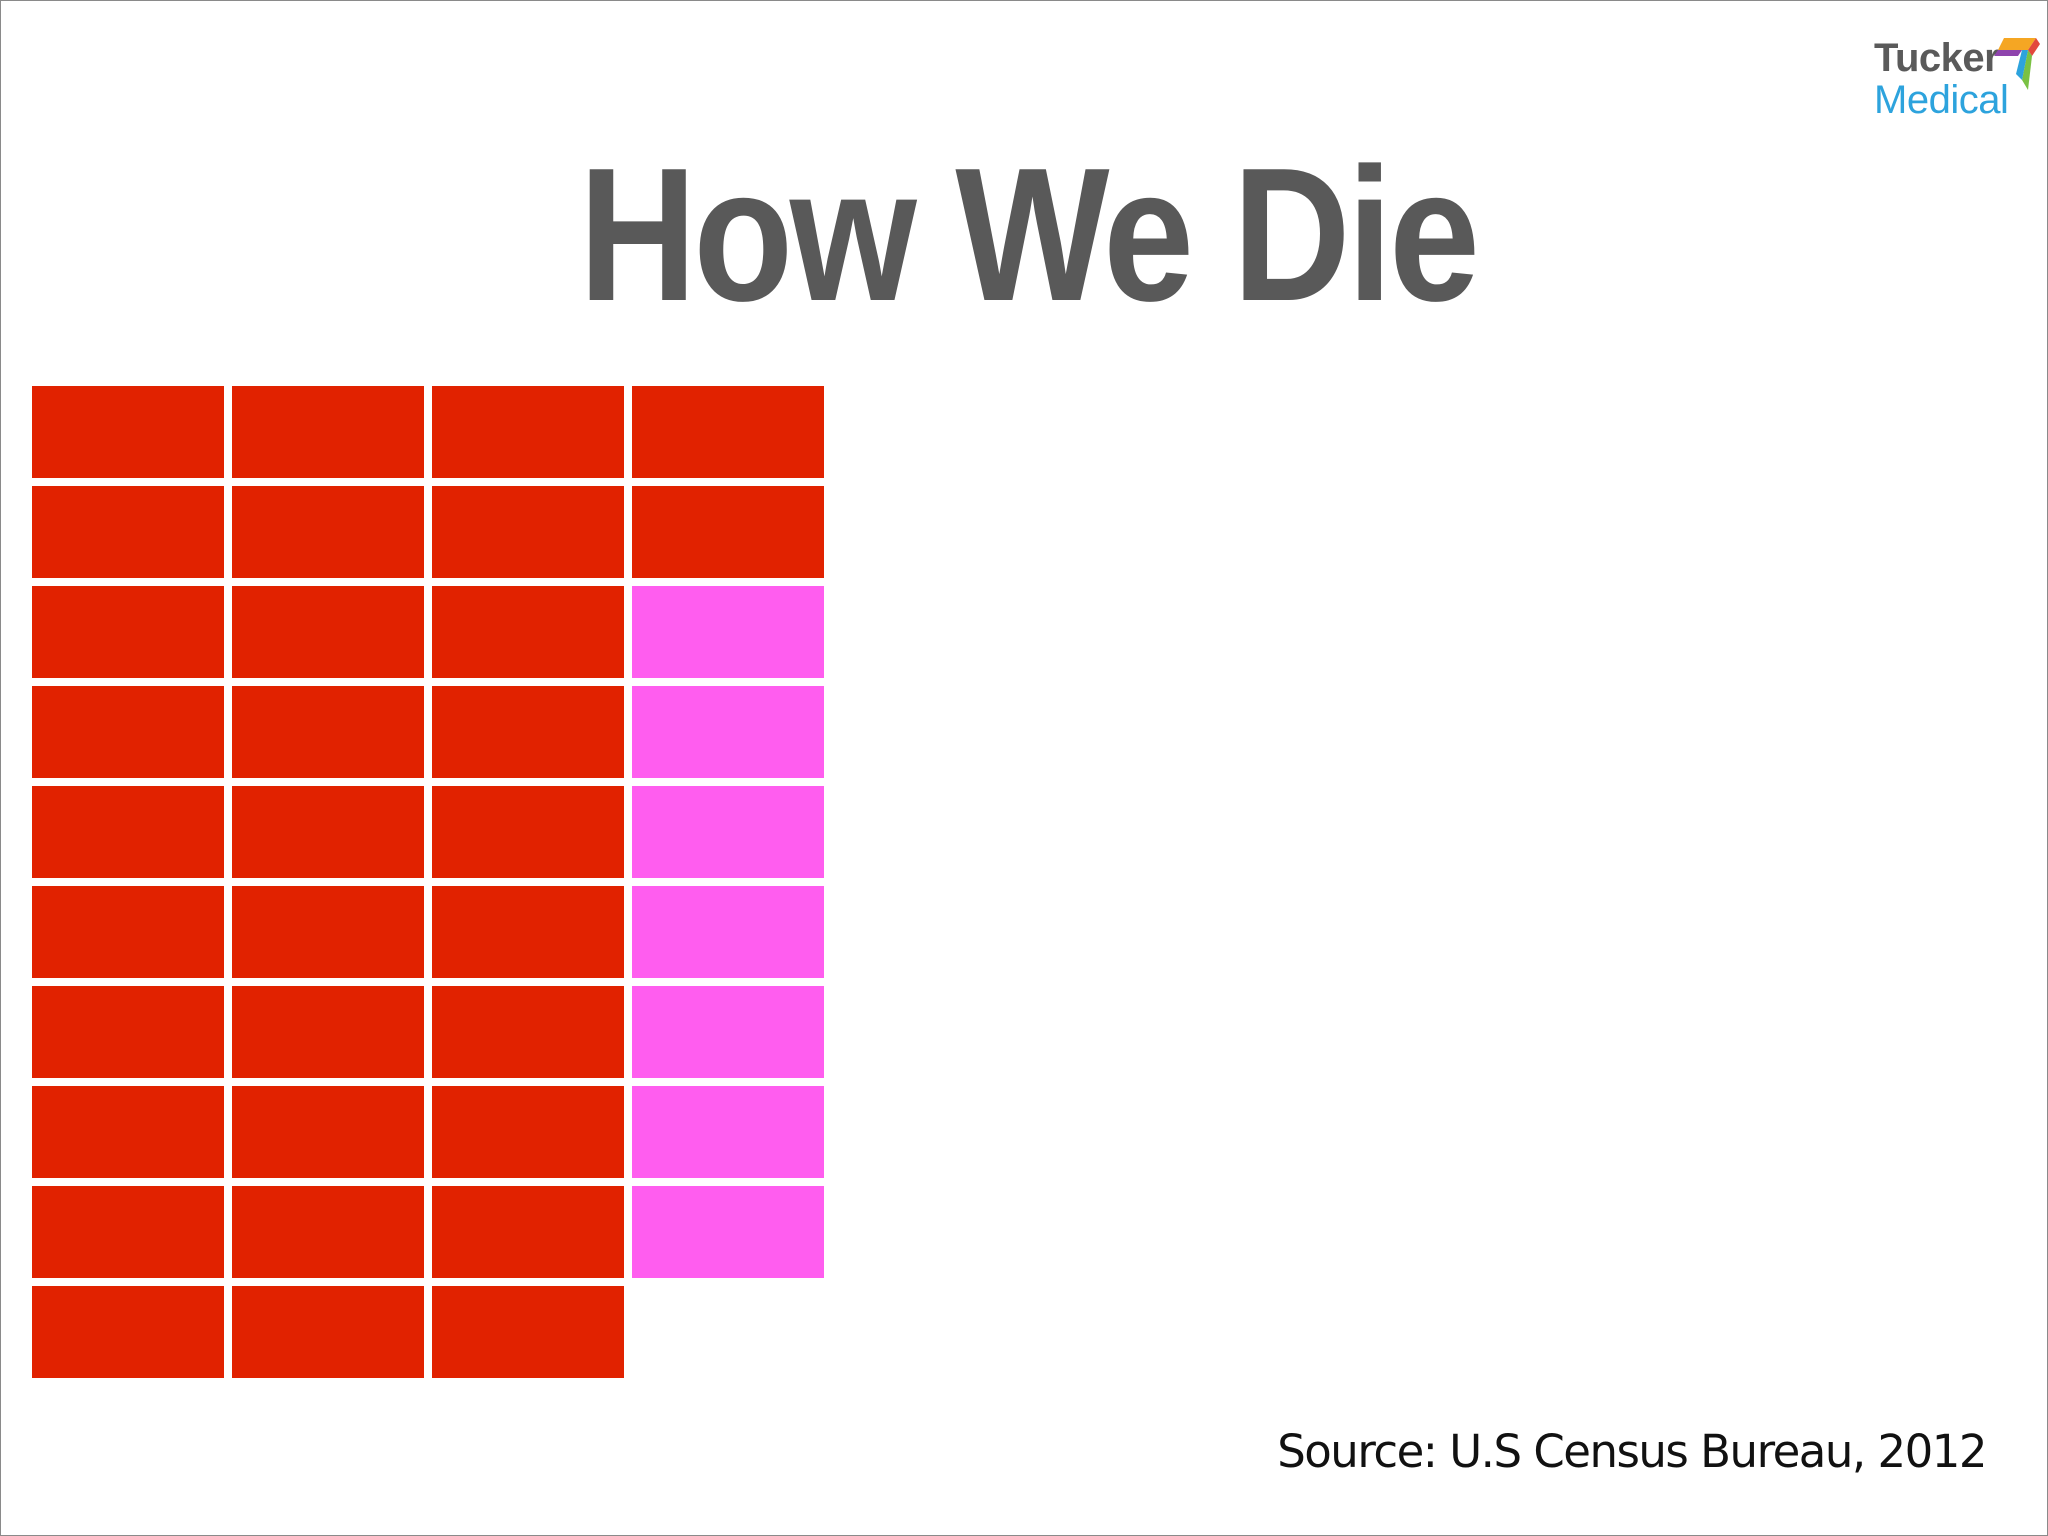 This screenshot has width=2048, height=1536. I want to click on chart-title: How We Die, so click(1029, 235).